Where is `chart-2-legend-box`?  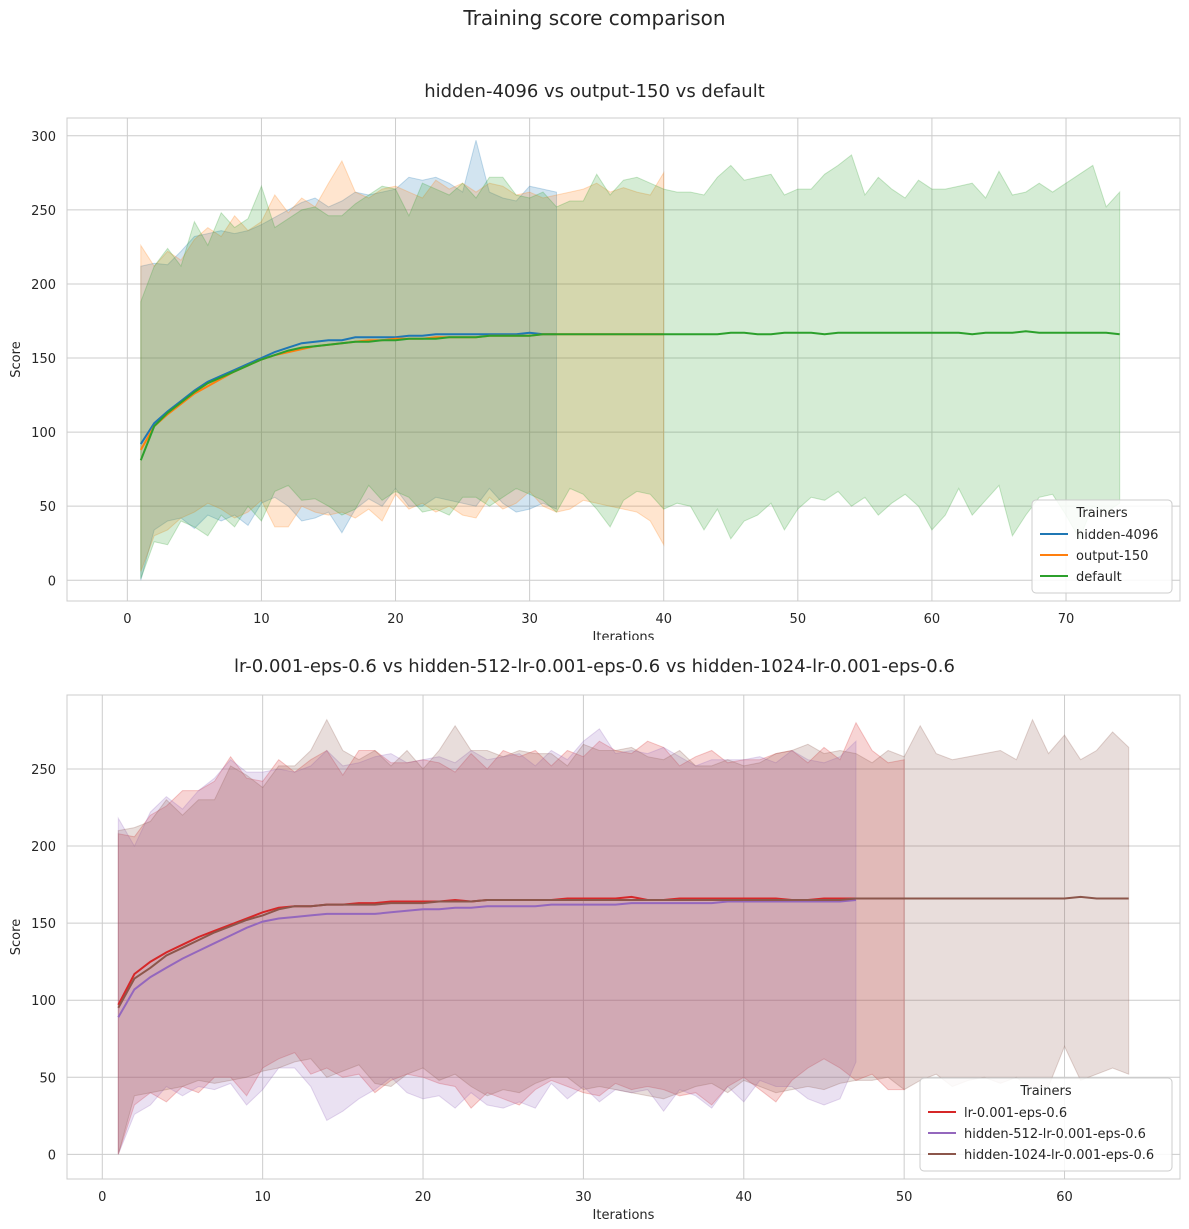
chart-2-legend-box is located at coordinates (1046, 1124).